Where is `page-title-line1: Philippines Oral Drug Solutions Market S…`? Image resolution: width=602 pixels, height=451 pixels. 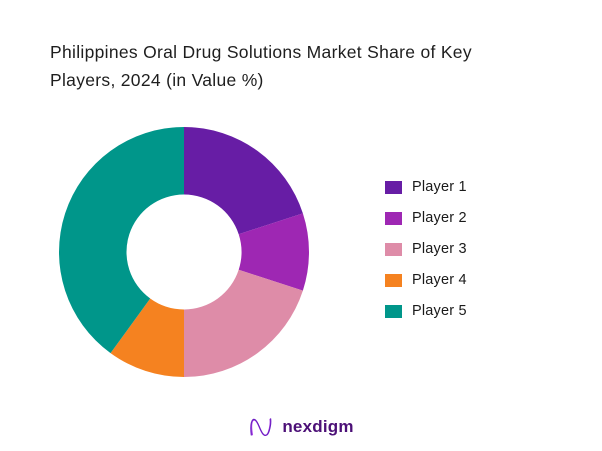 page-title-line1: Philippines Oral Drug Solutions Market S… is located at coordinates (261, 52).